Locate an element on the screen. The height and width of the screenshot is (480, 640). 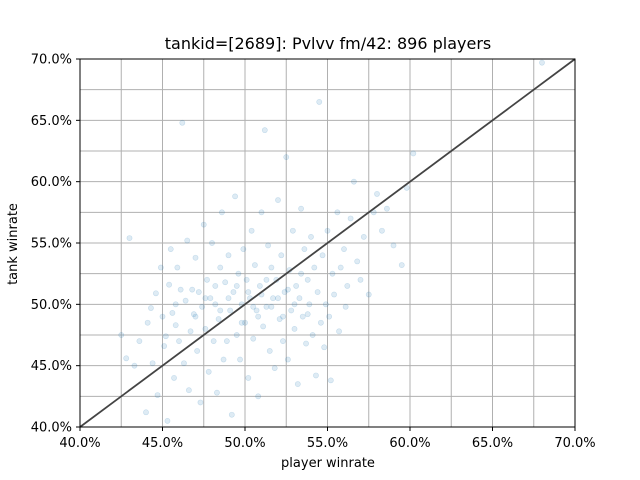
x-tick-label: 55.0% is located at coordinates (327, 443).